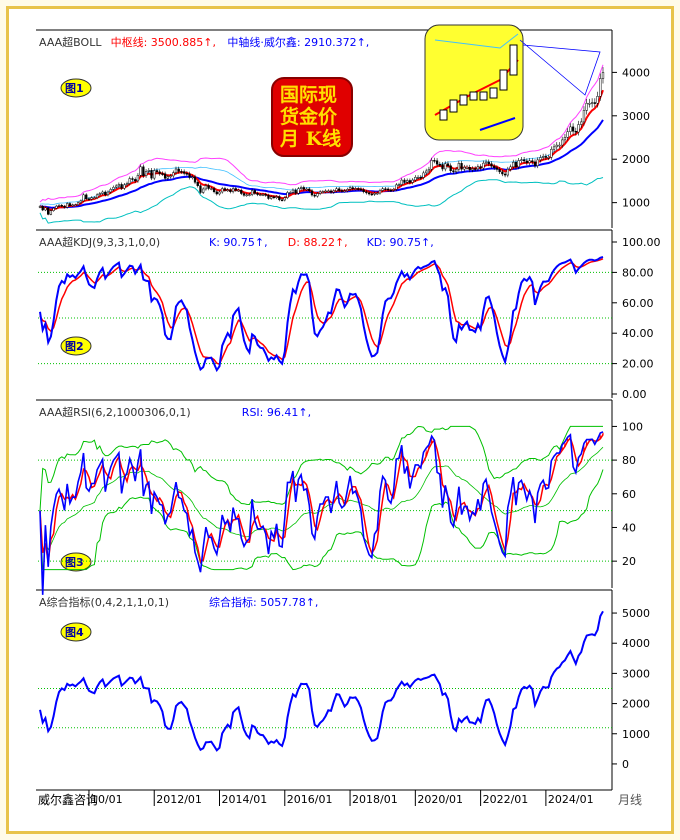  What do you see at coordinates (76, 88) in the screenshot?
I see `badge-boll` at bounding box center [76, 88].